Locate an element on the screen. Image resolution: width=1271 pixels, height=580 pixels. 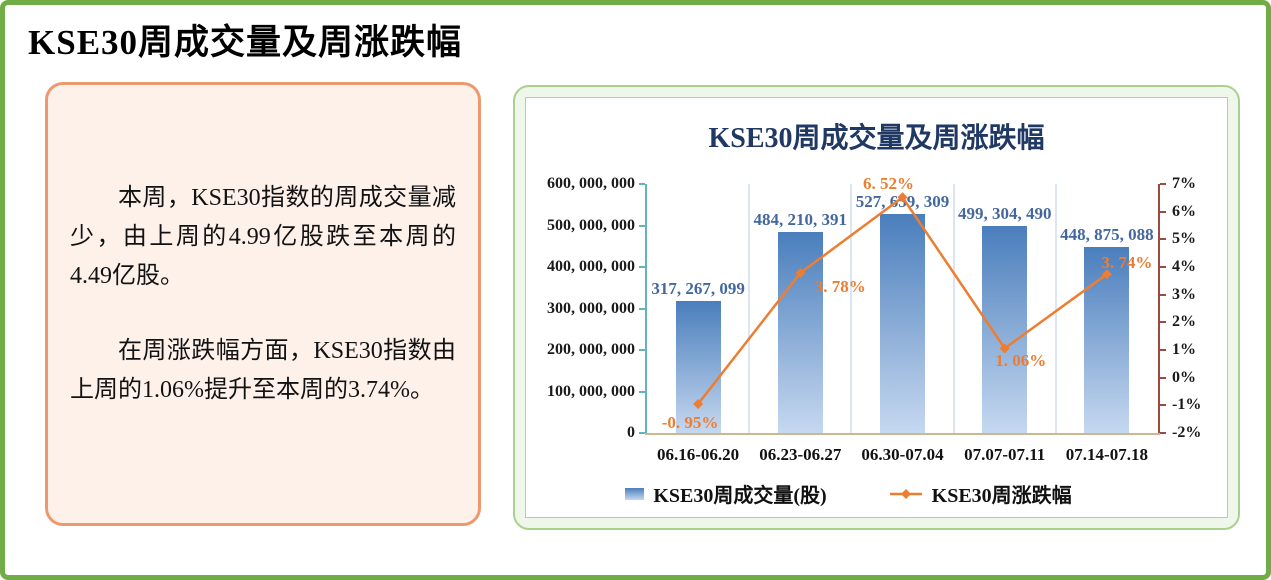
line-series-swatch-icon is located at coordinates (906, 494).